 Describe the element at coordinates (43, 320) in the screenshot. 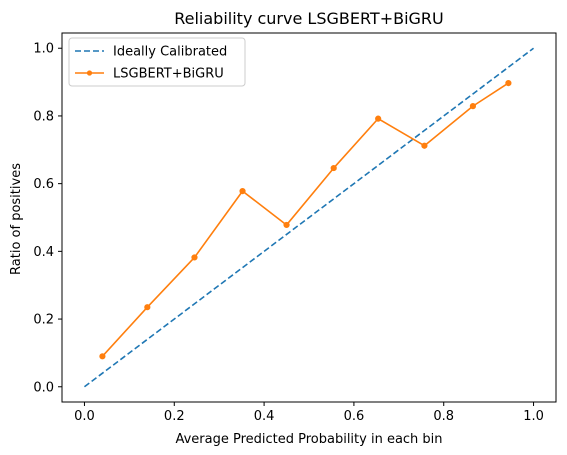

I see `y-tick-label: 0.2` at that location.